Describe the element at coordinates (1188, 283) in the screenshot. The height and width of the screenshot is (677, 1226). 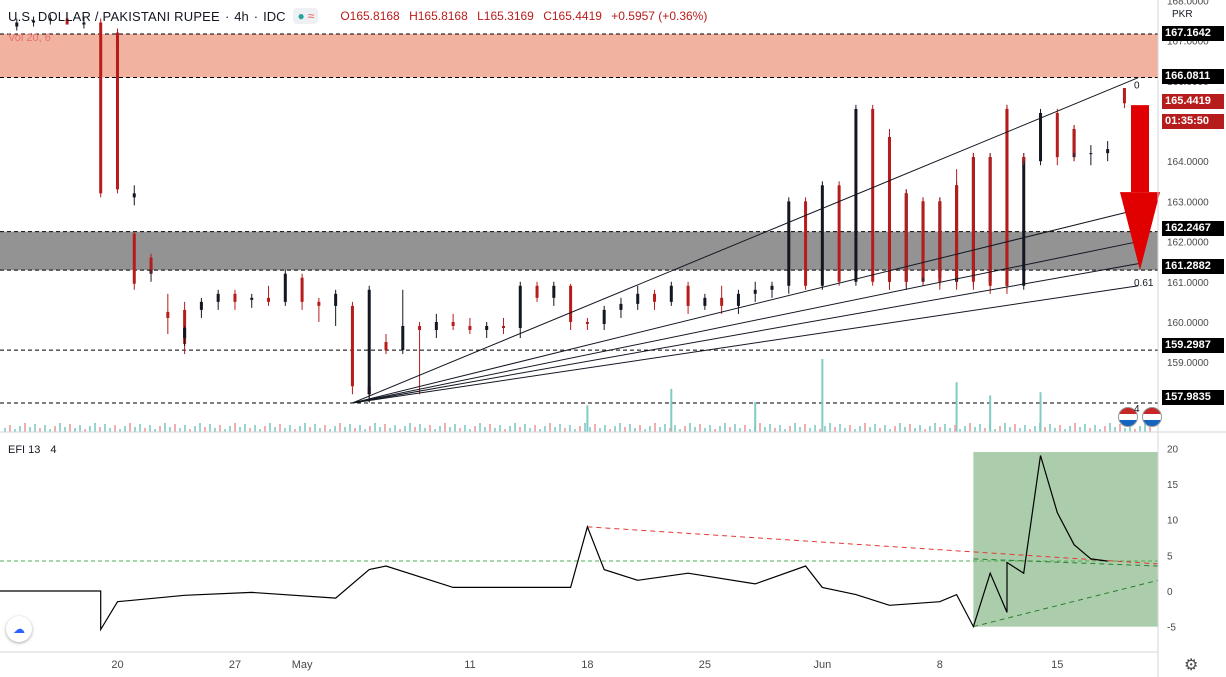
I see `price-axis-tick-label: 161.0000` at that location.